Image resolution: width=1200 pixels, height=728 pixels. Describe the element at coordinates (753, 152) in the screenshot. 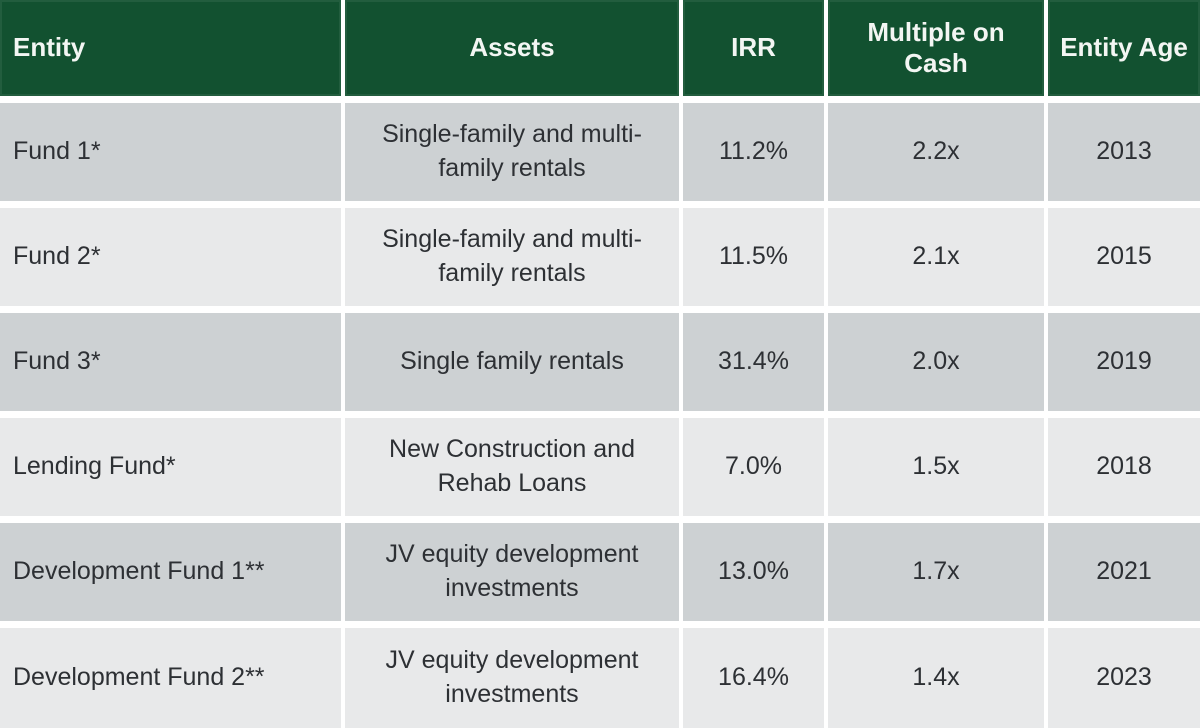

I see `cell-irr: 11.2%` at that location.